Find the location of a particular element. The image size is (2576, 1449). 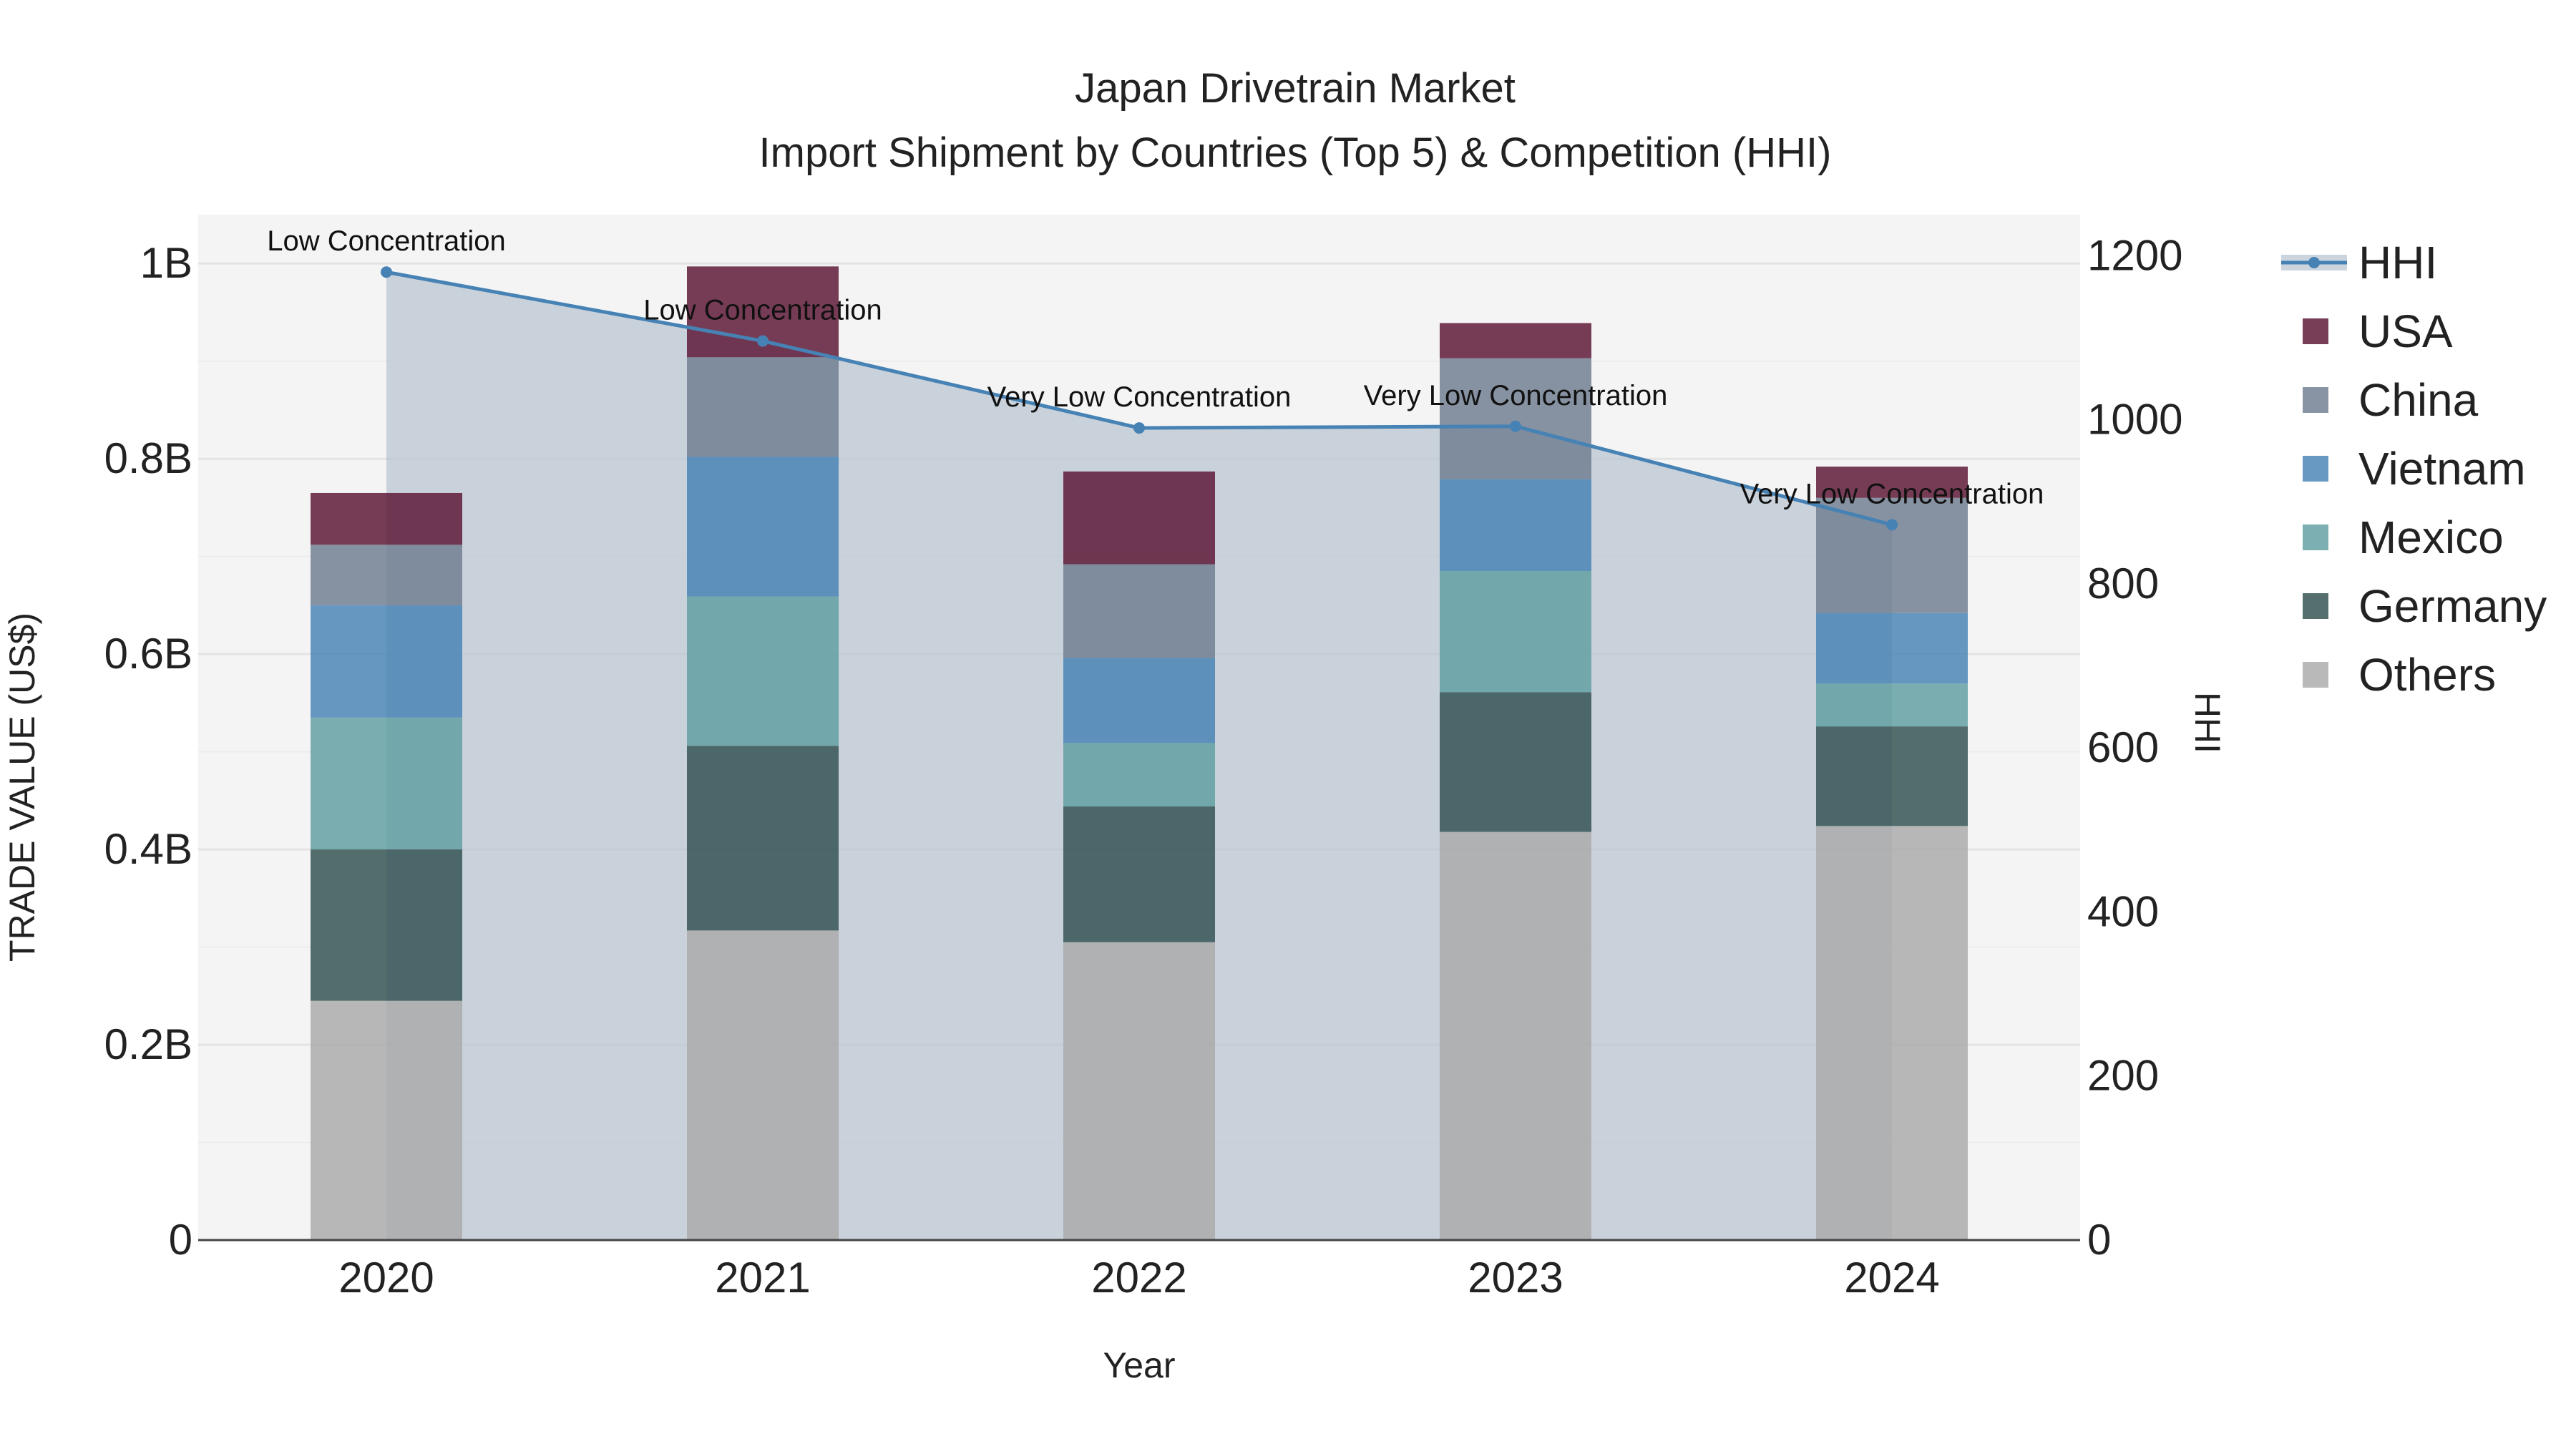

legend-label-china: China is located at coordinates (2418, 400).